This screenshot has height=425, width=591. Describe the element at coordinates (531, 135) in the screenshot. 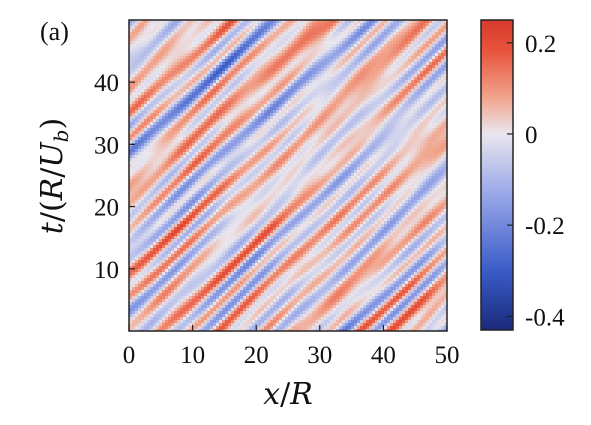

I see `colorbar-tick-label: 0` at that location.